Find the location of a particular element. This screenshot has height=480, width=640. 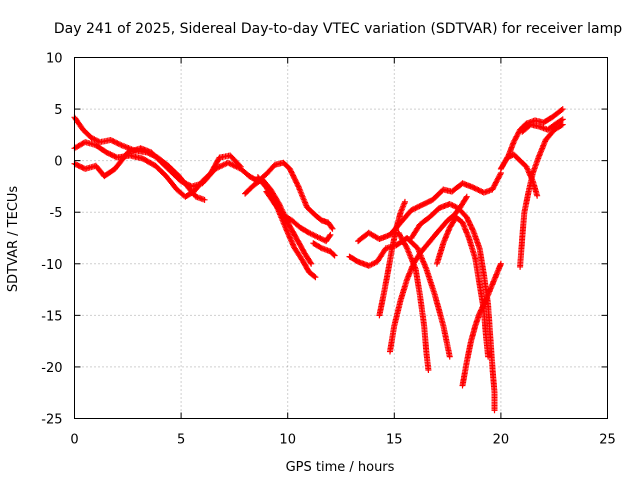

y-tick-label: -20 is located at coordinates (51, 368).